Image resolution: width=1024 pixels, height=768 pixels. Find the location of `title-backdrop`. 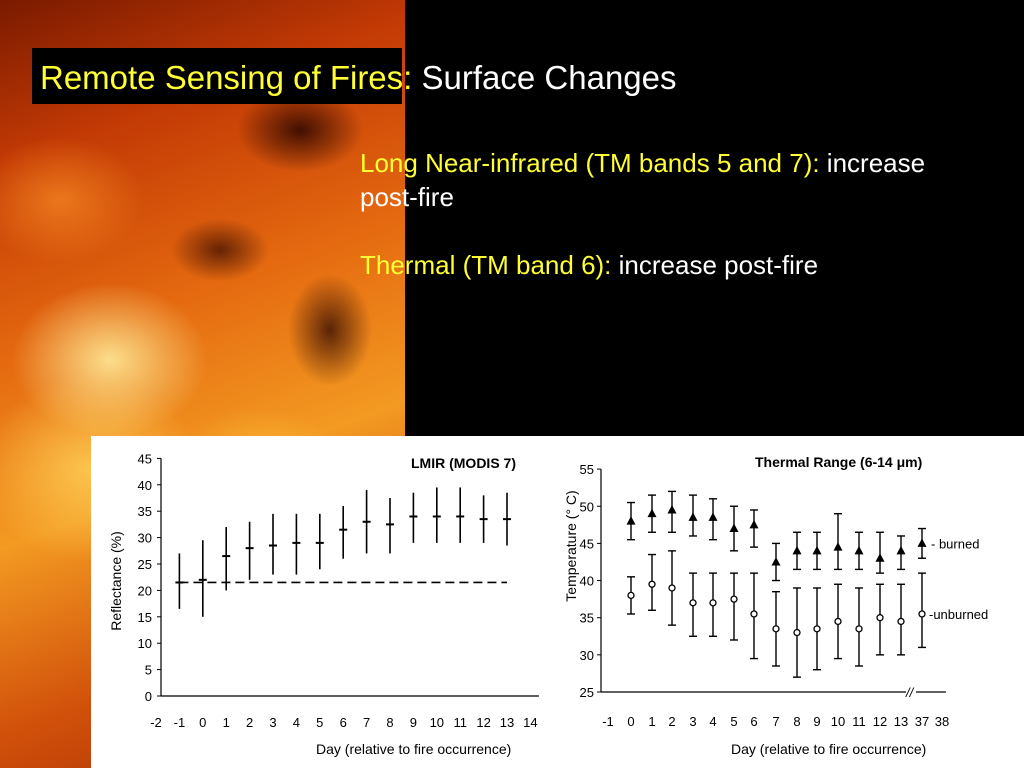

title-backdrop is located at coordinates (217, 76).